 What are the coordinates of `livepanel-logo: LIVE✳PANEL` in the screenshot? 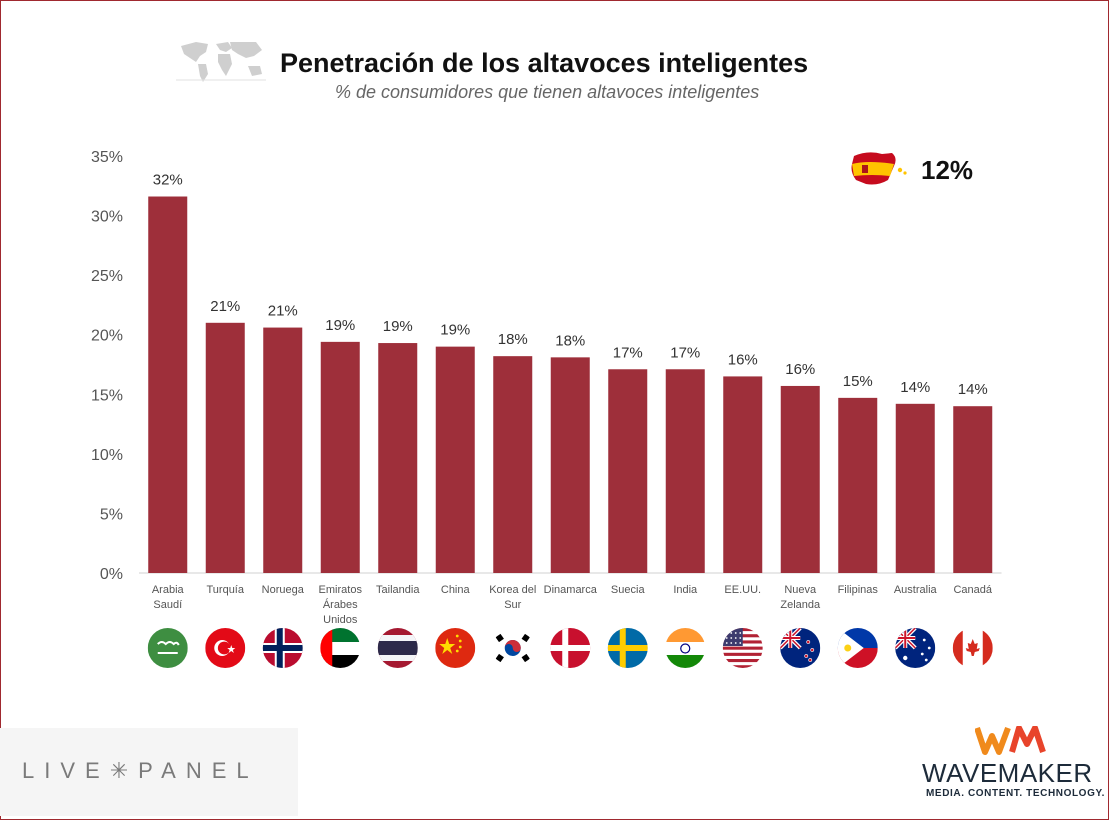 It's located at (140, 770).